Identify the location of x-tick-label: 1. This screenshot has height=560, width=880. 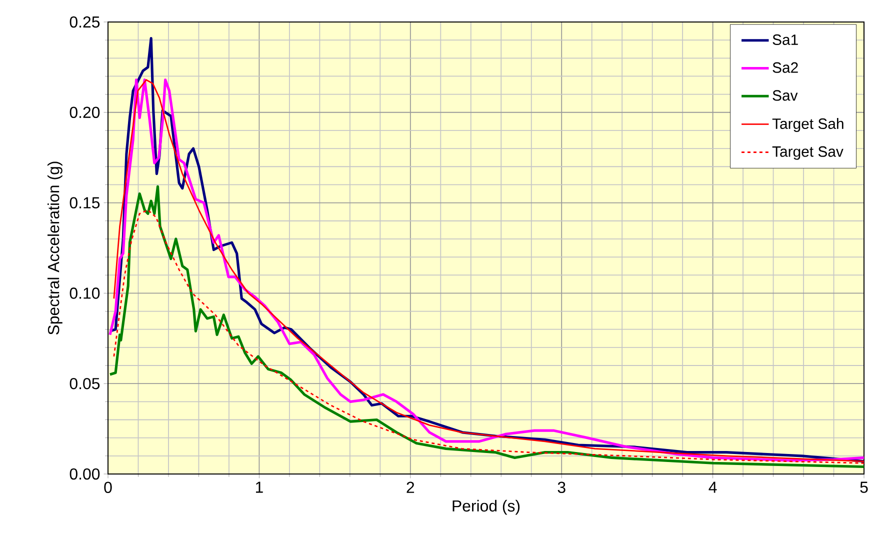
(259, 487).